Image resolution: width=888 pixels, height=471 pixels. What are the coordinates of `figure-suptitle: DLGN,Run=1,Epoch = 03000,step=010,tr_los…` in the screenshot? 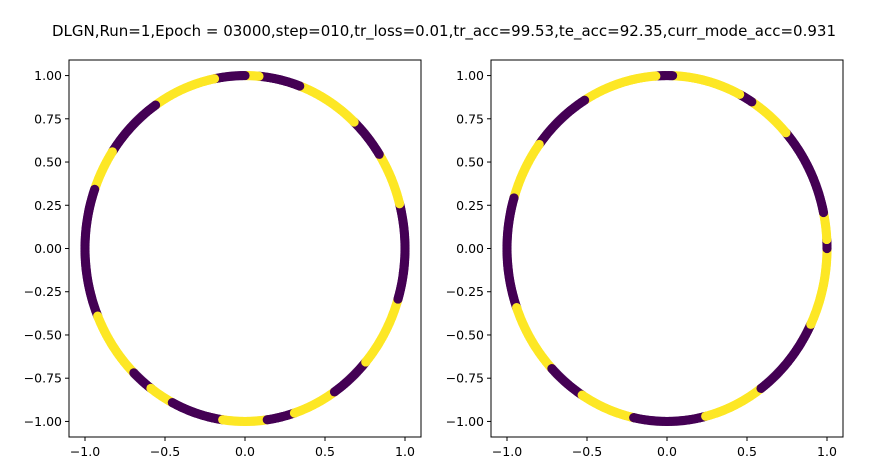 It's located at (444, 31).